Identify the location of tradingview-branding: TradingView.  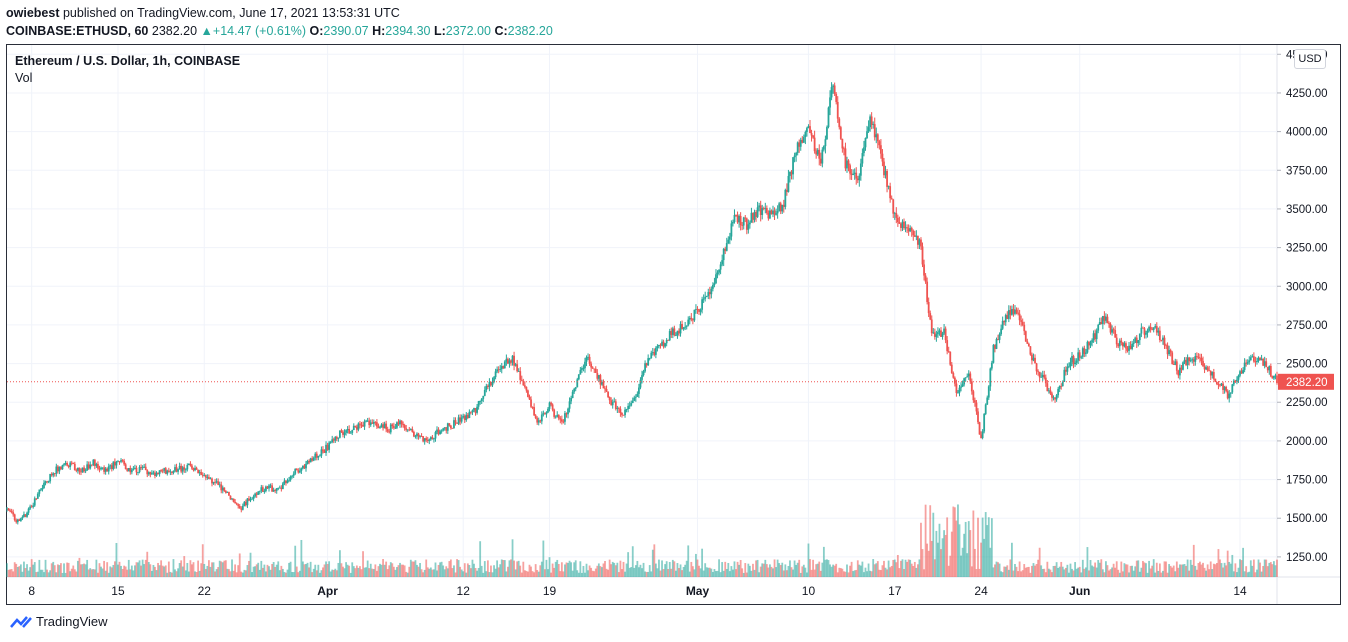
(59, 621).